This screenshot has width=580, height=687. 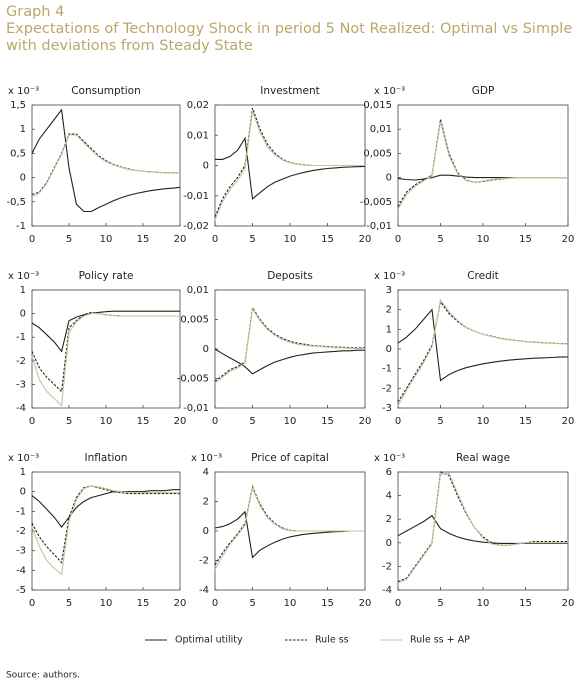 What do you see at coordinates (377, 153) in the screenshot?
I see `y-tick-label: 0,005` at bounding box center [377, 153].